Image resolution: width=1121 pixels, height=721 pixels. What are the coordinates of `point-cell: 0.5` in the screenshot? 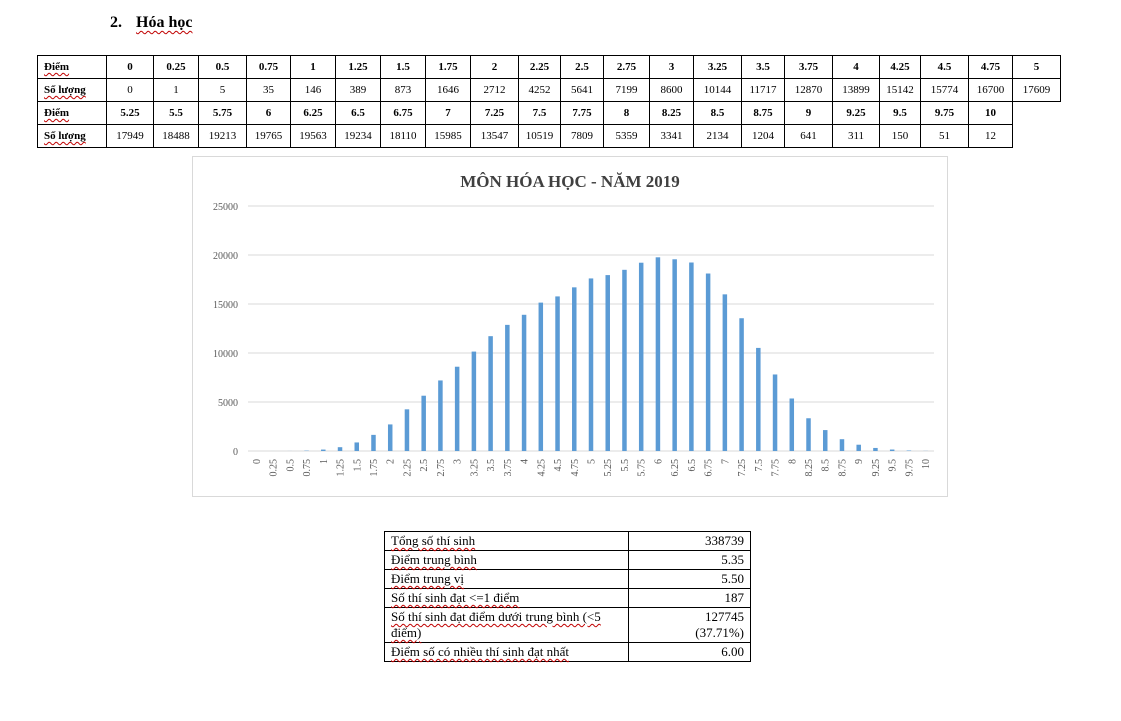 It's located at (222, 67).